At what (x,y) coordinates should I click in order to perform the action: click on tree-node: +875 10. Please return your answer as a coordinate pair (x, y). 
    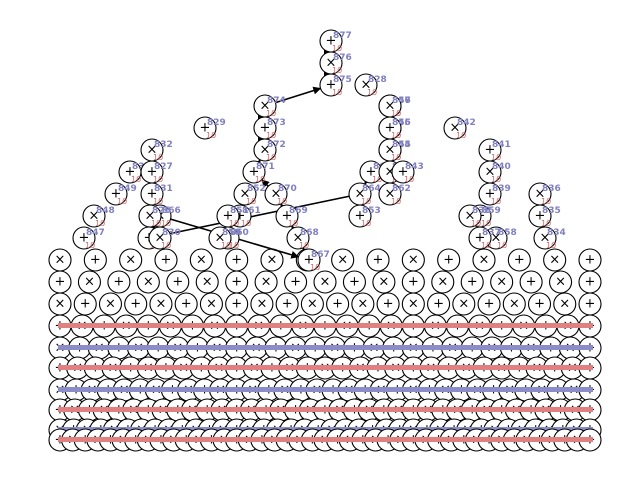
    Looking at the image, I should click on (335, 85).